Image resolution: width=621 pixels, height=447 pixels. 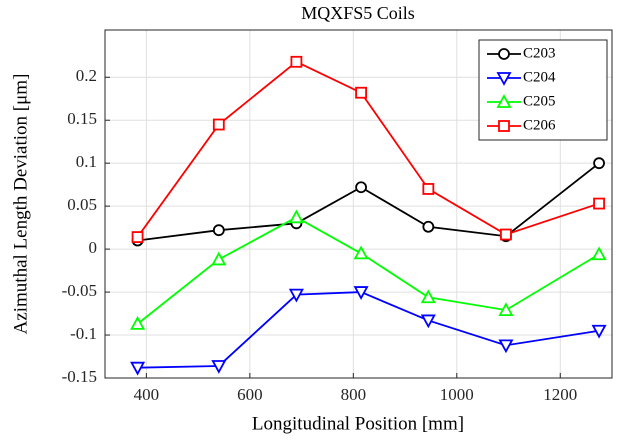 I want to click on x-tick-label: 1000, so click(x=457, y=394).